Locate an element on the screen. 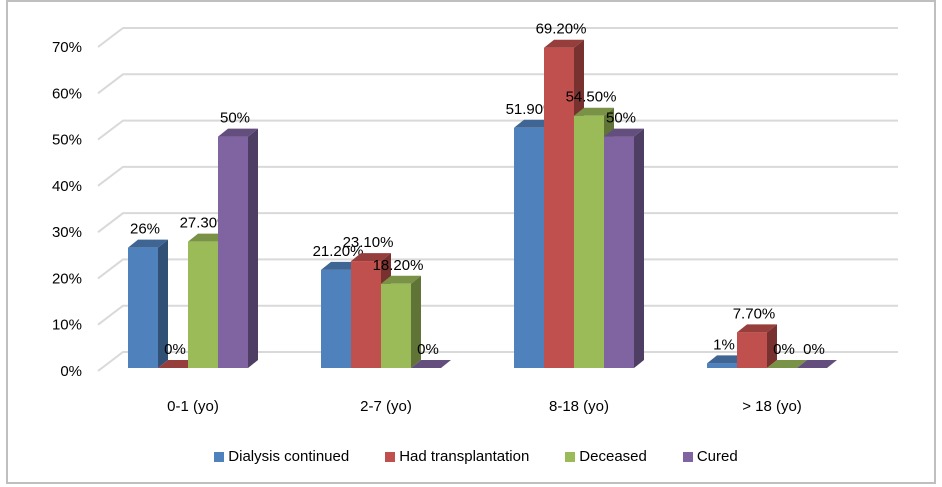 This screenshot has width=942, height=487. y-tick-label: 60% is located at coordinates (67, 93).